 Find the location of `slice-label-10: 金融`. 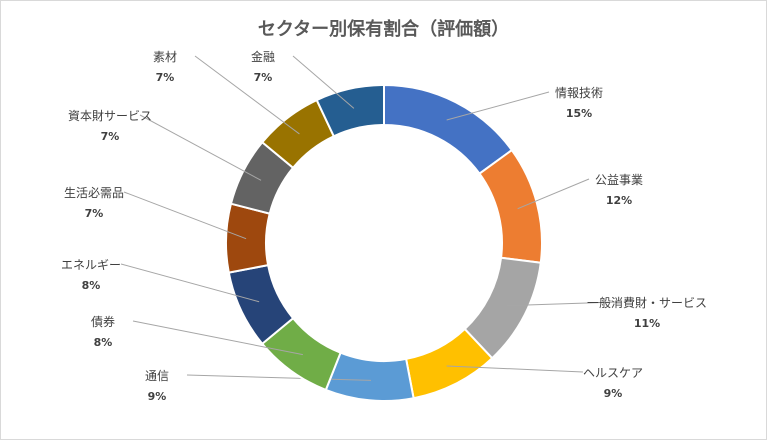

slice-label-10: 金融 is located at coordinates (263, 56).